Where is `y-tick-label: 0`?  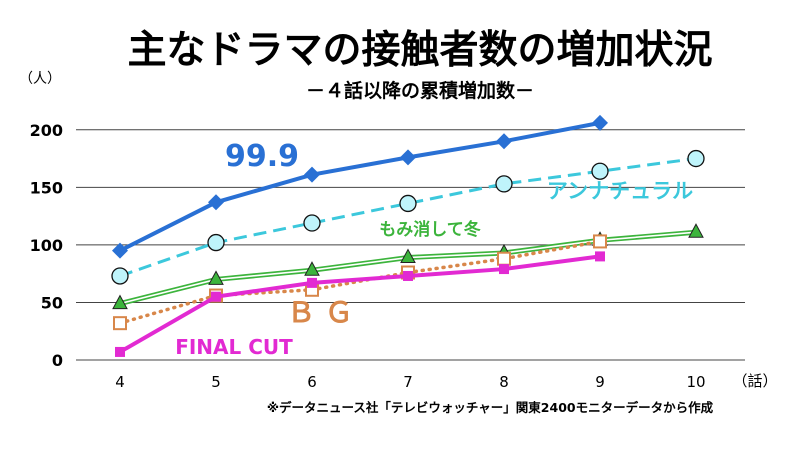 y-tick-label: 0 is located at coordinates (57, 360).